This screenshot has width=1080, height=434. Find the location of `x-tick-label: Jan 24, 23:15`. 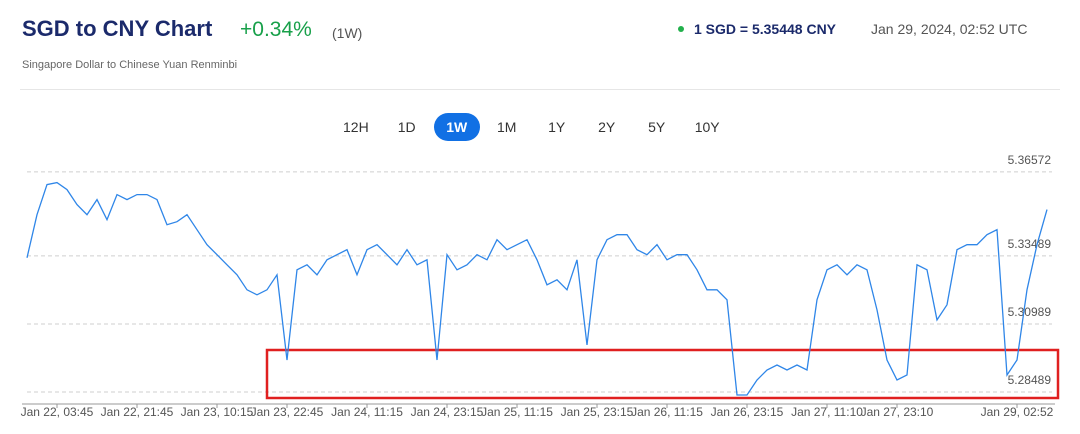

x-tick-label: Jan 24, 23:15 is located at coordinates (447, 412).